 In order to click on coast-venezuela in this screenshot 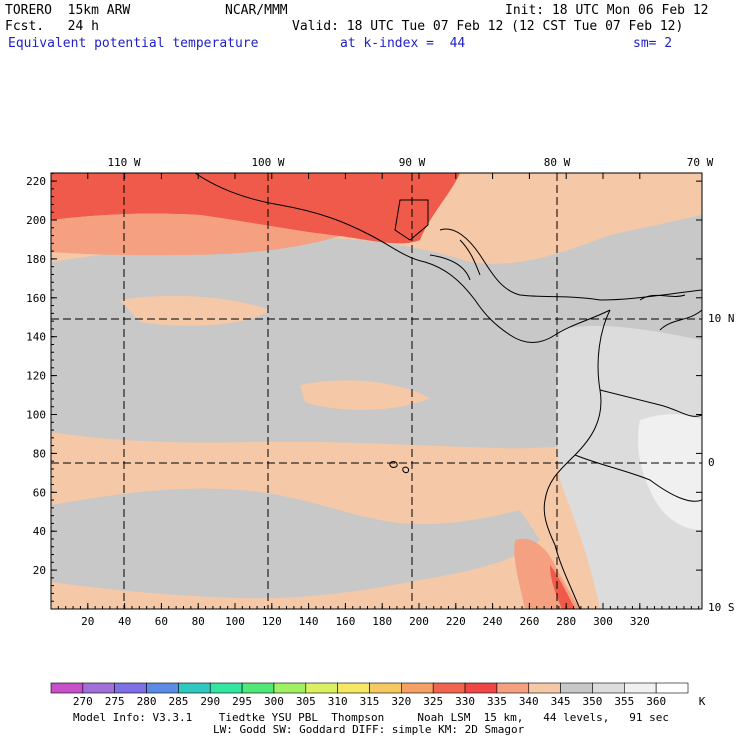, I will do `click(670, 312)`.